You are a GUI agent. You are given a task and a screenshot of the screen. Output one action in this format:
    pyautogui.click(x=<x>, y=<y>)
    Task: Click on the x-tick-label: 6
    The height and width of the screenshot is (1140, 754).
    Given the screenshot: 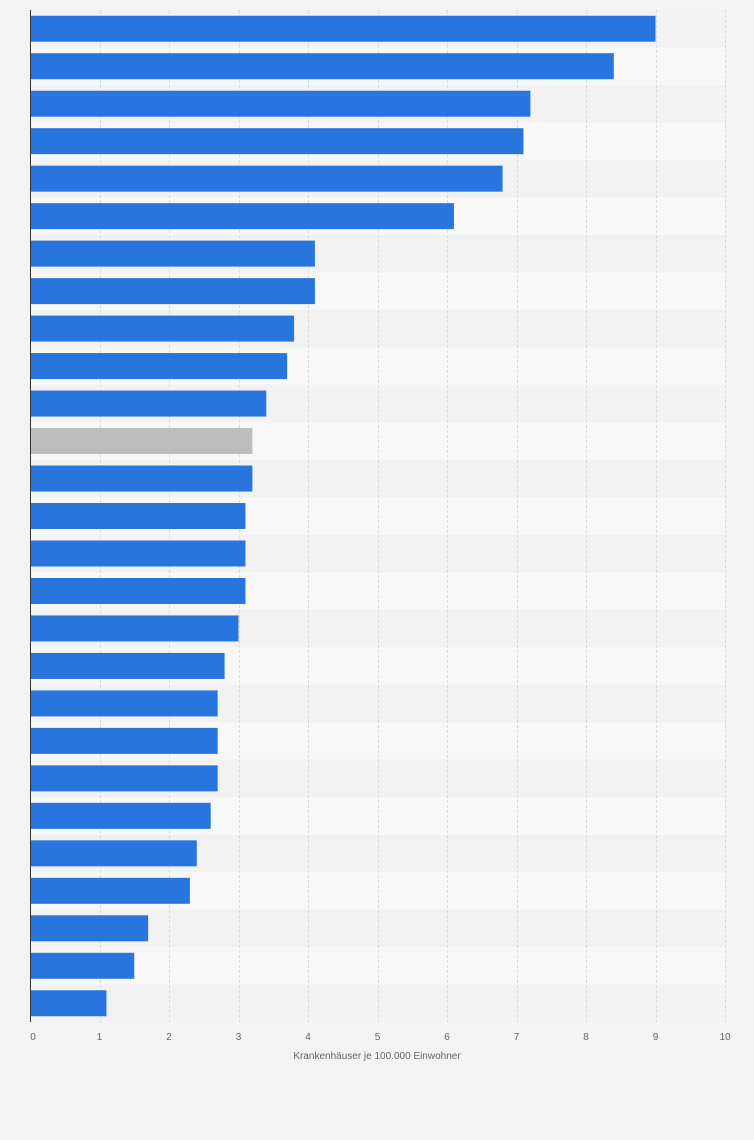 What is the action you would take?
    pyautogui.click(x=447, y=1037)
    